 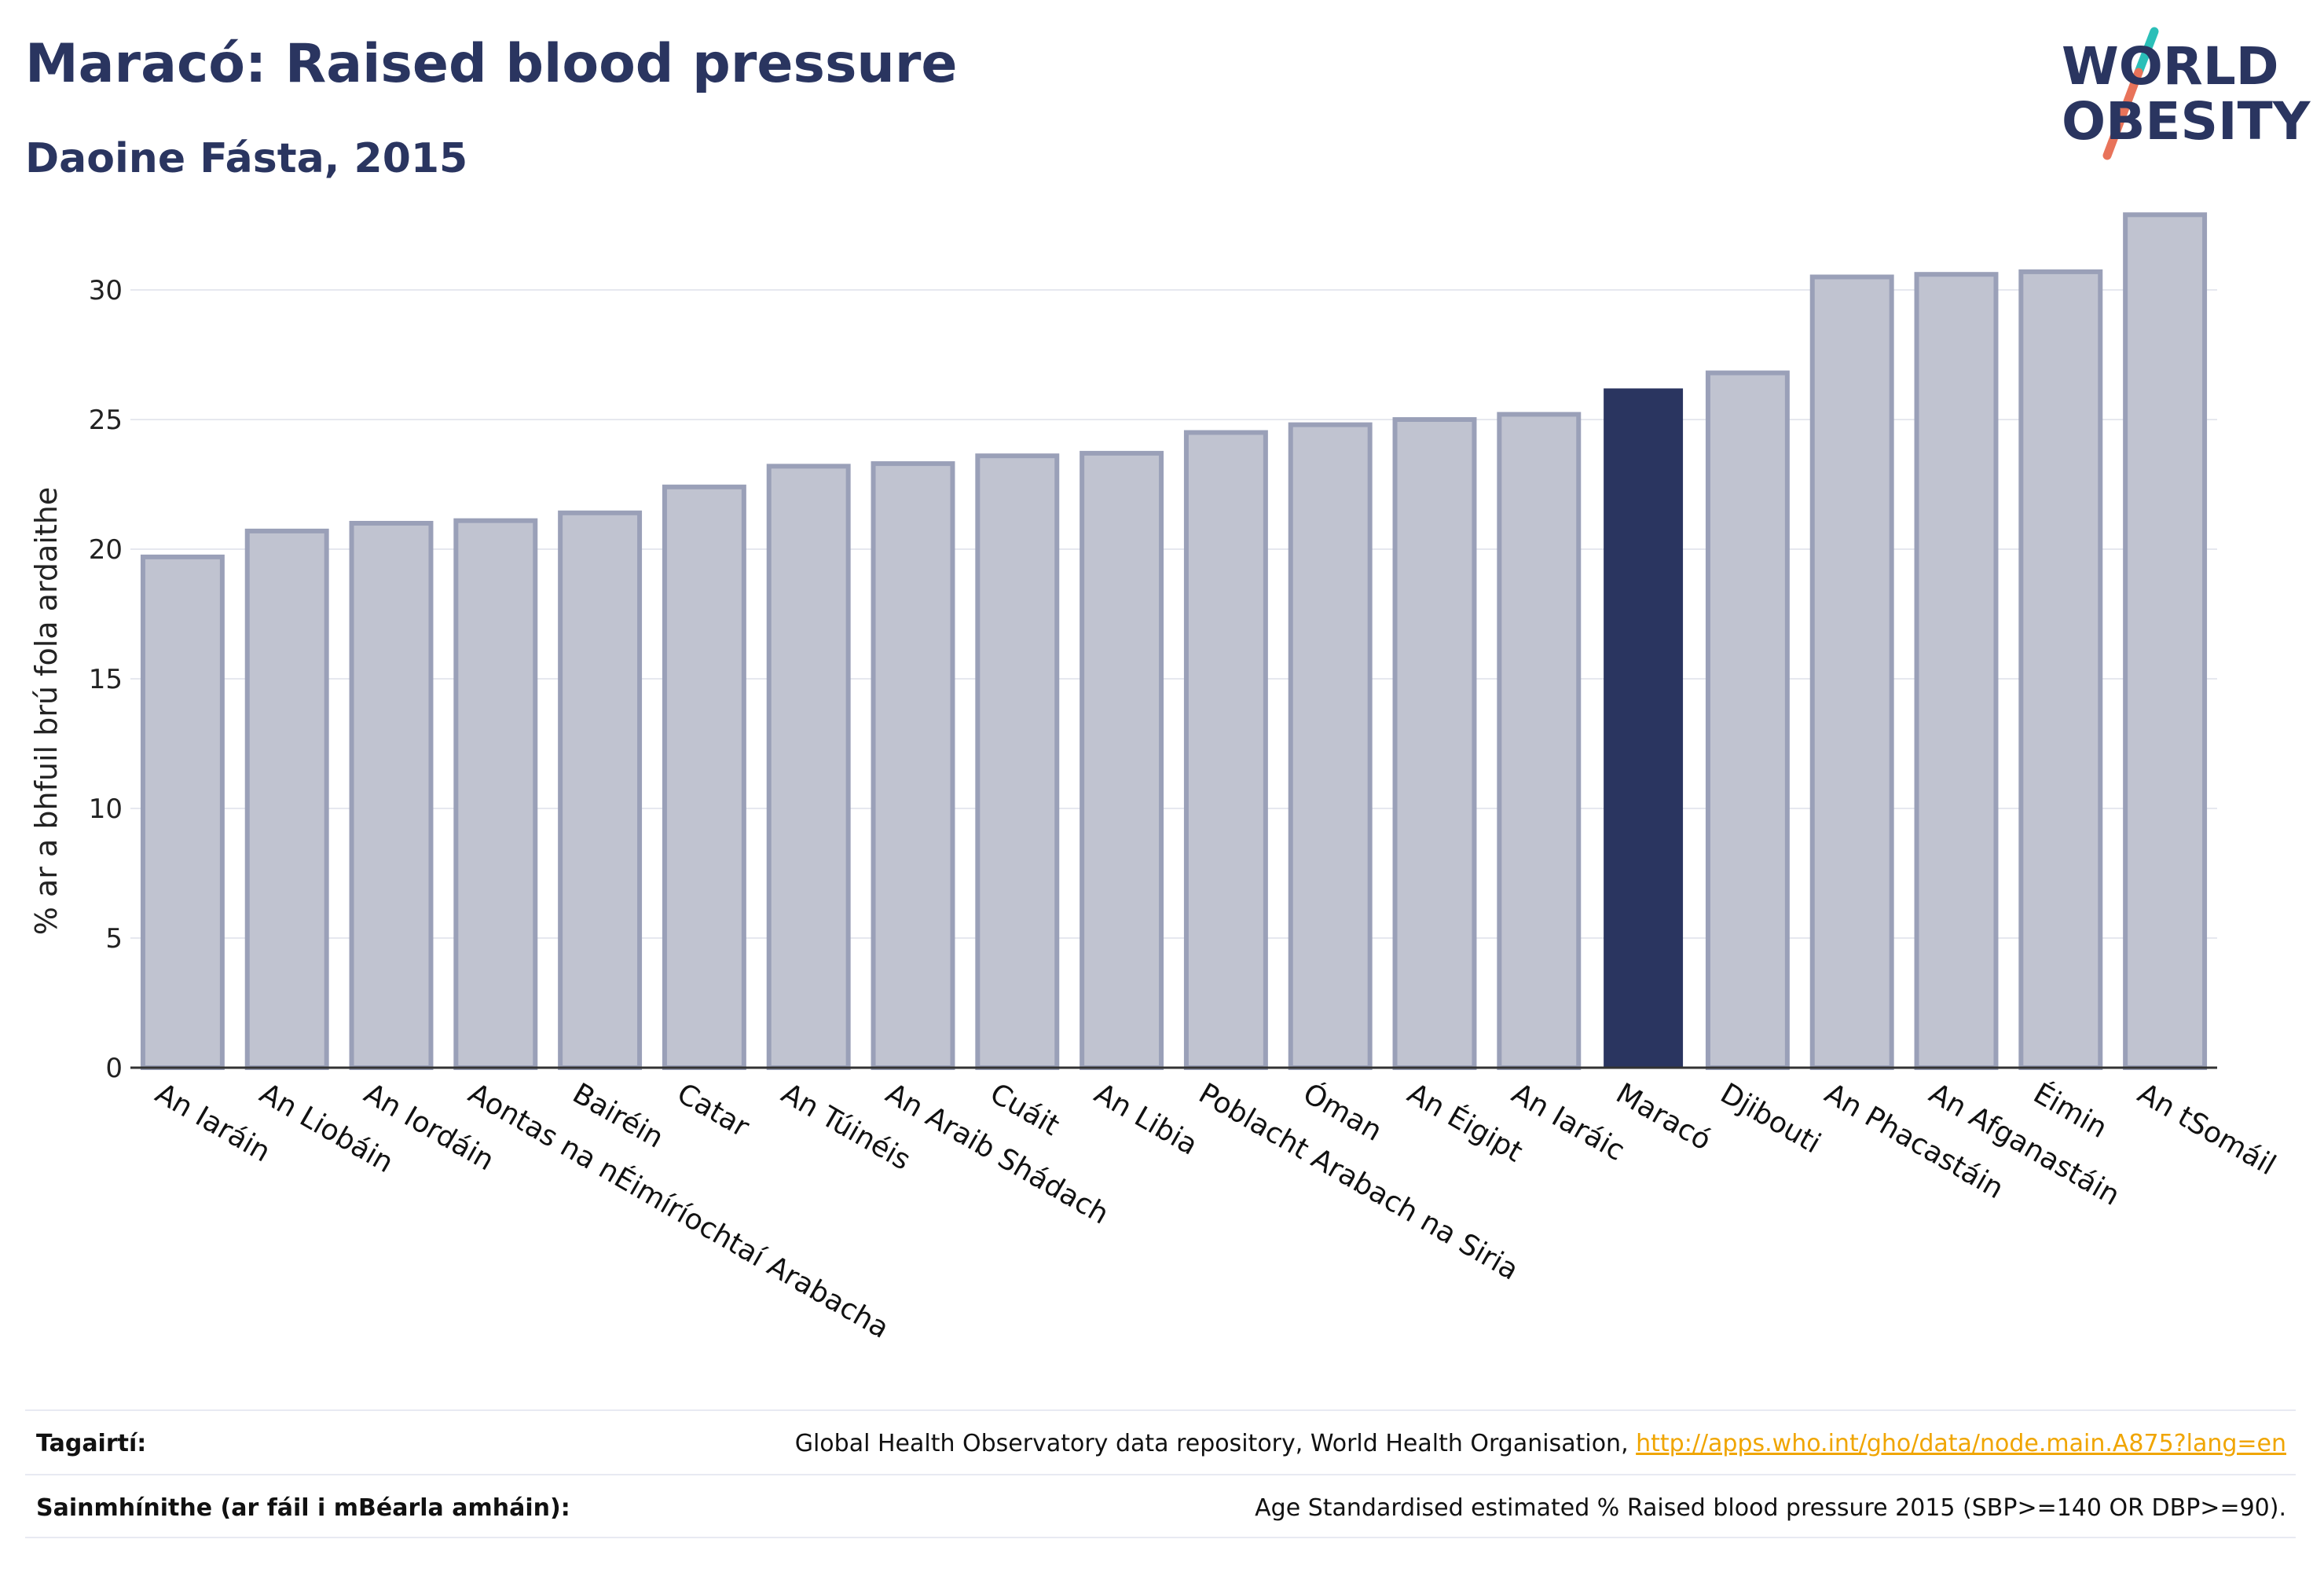 What do you see at coordinates (713, 1110) in the screenshot?
I see `x-tick-label: Catar` at bounding box center [713, 1110].